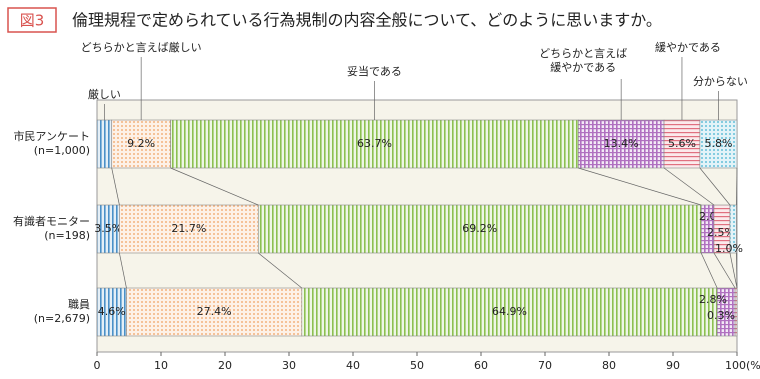 The width and height of the screenshot is (760, 379). Describe the element at coordinates (729, 248) in the screenshot. I see `value-label: 1.0%` at that location.